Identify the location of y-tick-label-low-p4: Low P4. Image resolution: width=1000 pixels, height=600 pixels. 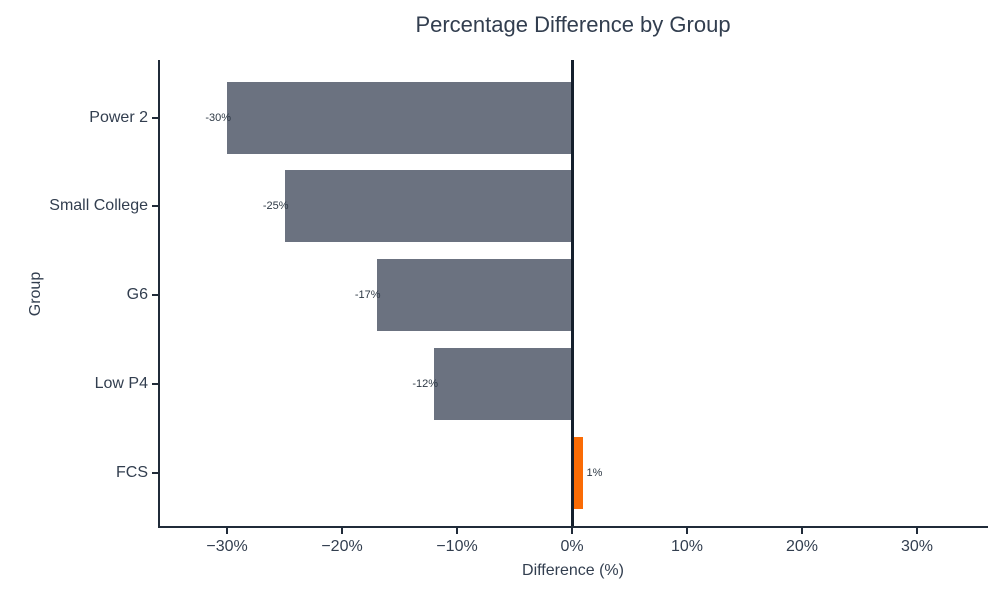
(121, 384).